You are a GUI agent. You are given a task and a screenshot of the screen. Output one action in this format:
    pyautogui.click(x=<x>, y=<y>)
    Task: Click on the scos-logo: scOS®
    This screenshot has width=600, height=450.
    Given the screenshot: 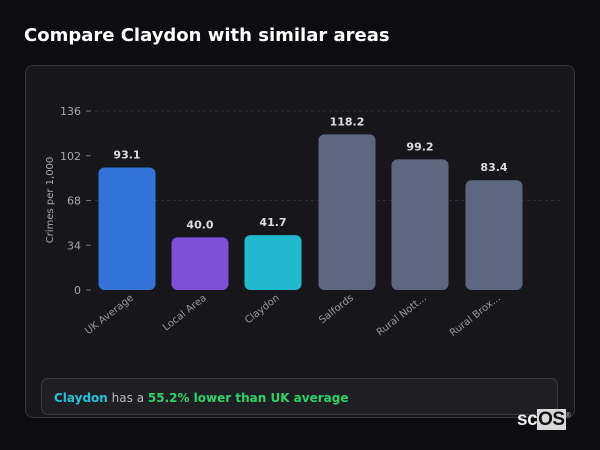 What is the action you would take?
    pyautogui.click(x=544, y=420)
    